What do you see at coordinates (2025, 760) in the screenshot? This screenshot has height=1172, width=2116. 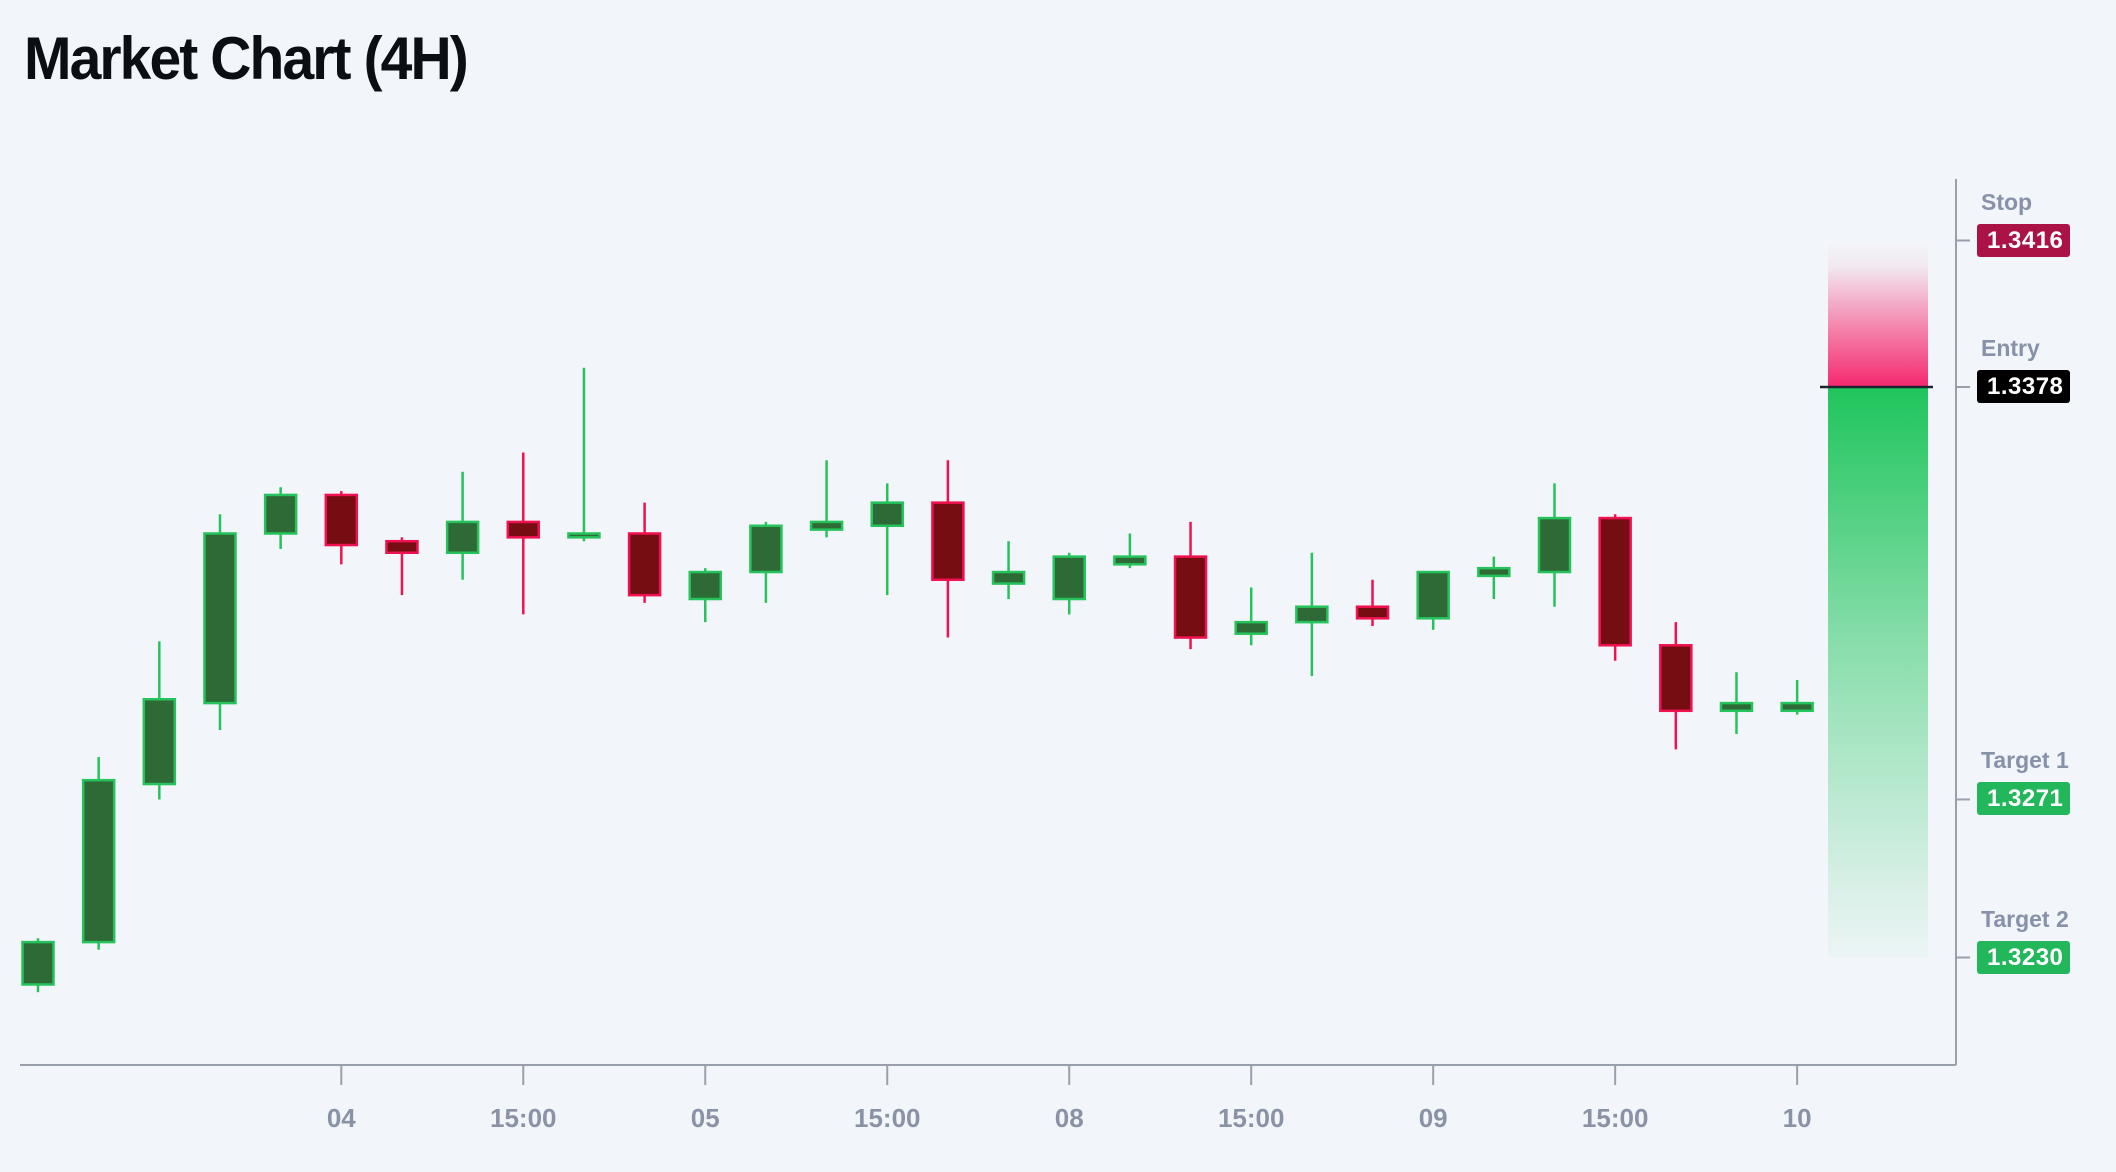 I see `target1-level-label: Target 1` at bounding box center [2025, 760].